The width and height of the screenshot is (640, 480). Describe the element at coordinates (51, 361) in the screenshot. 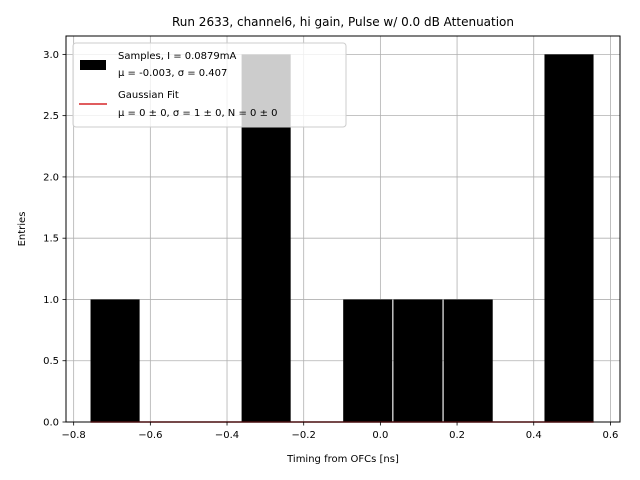

I see `y-tick-label: 0.5` at that location.